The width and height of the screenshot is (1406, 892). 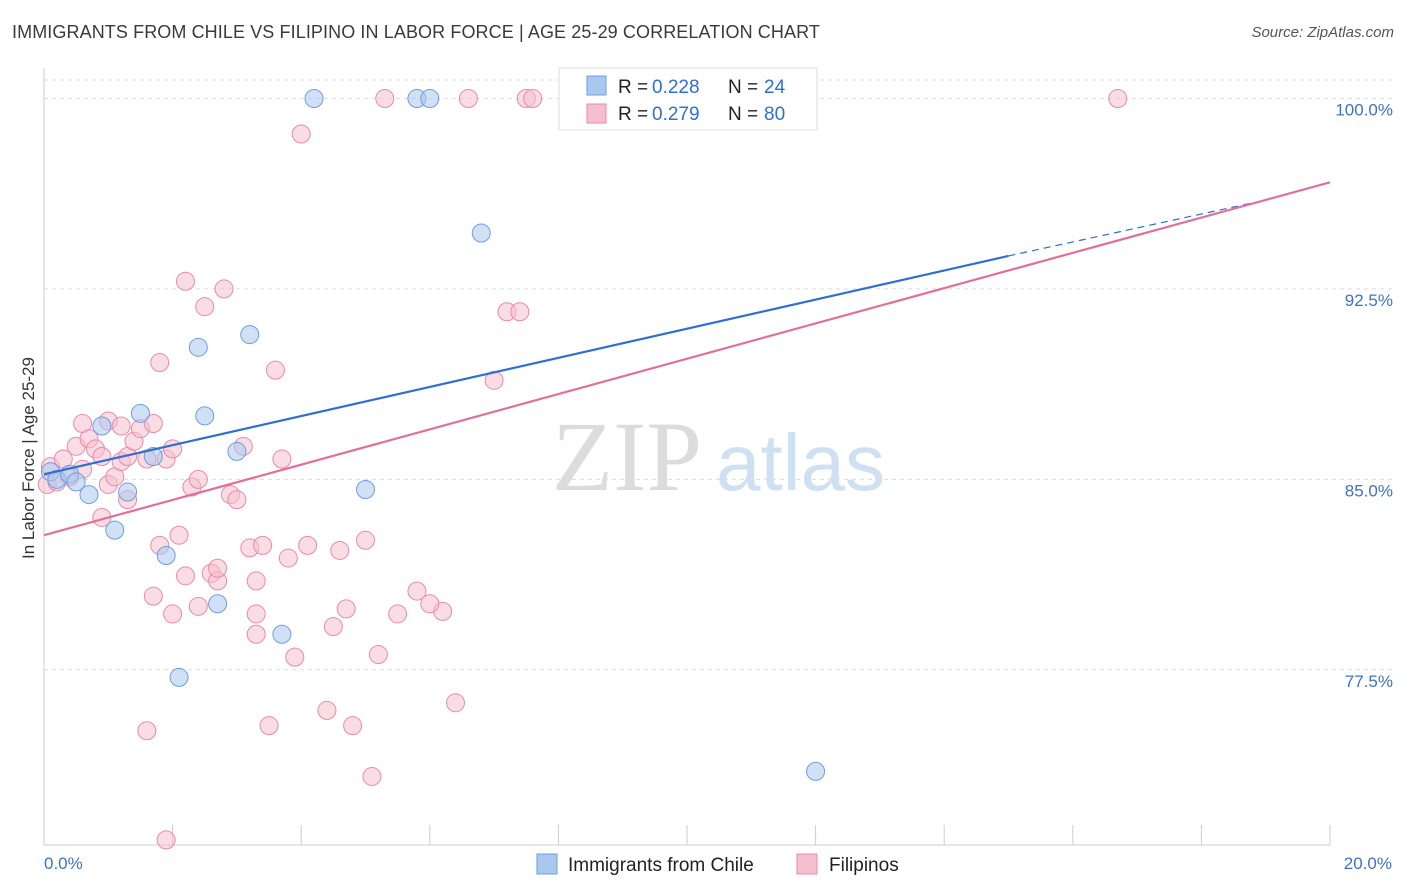 What do you see at coordinates (743, 87) in the screenshot?
I see `legend-n-label-1: N =` at bounding box center [743, 87].